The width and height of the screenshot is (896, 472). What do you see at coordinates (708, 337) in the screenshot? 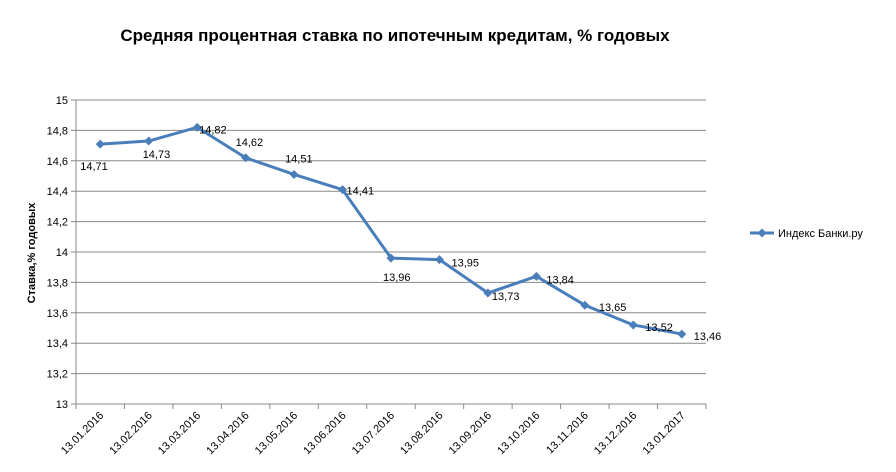
I see `data-label: 13,46` at bounding box center [708, 337].